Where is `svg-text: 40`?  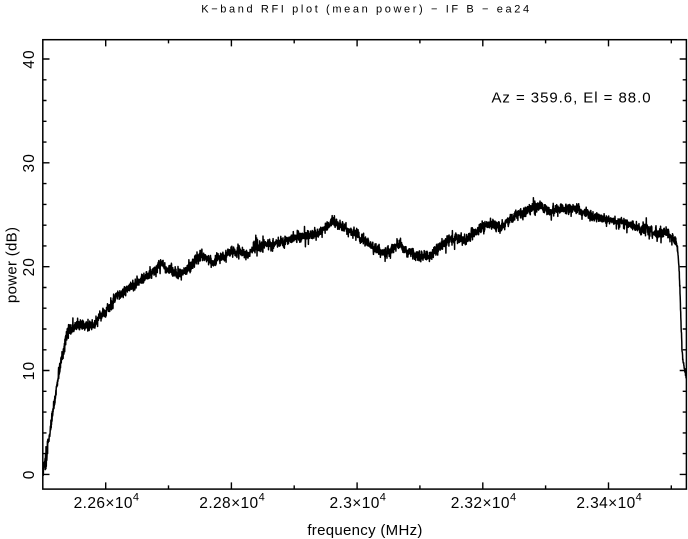 svg-text: 40 is located at coordinates (29, 58).